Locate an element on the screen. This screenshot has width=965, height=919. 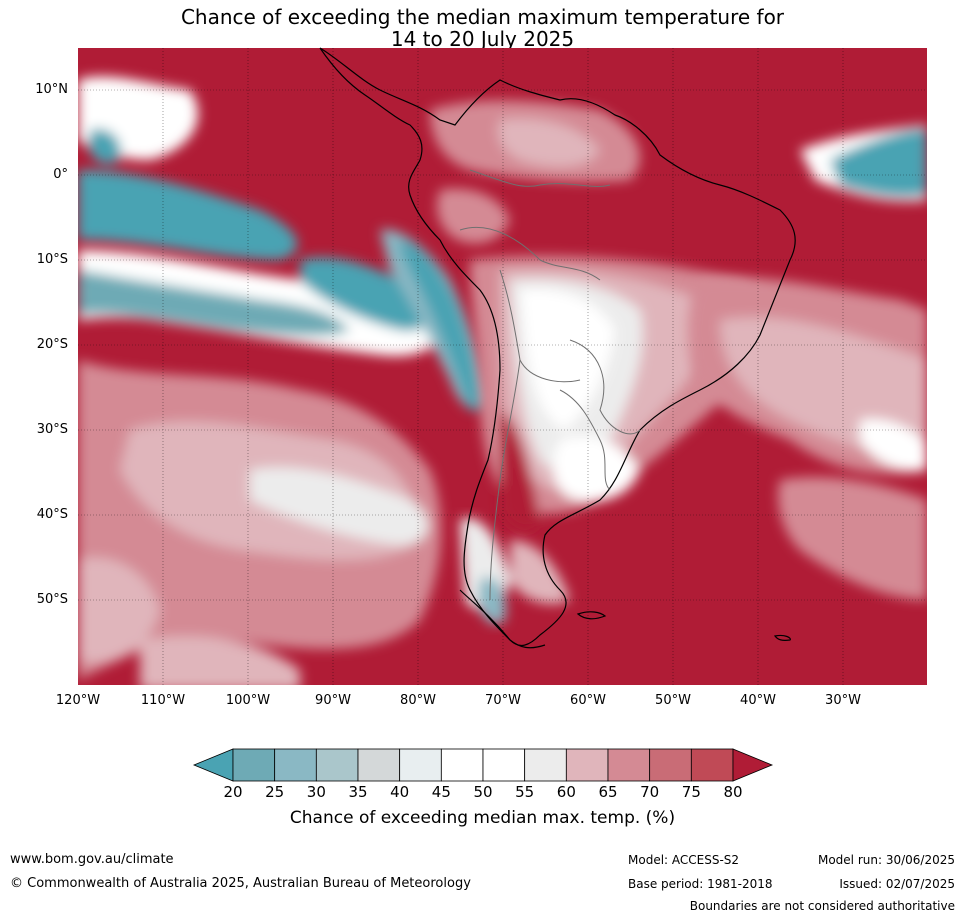
colorbar-low-arrow is located at coordinates (213, 765).